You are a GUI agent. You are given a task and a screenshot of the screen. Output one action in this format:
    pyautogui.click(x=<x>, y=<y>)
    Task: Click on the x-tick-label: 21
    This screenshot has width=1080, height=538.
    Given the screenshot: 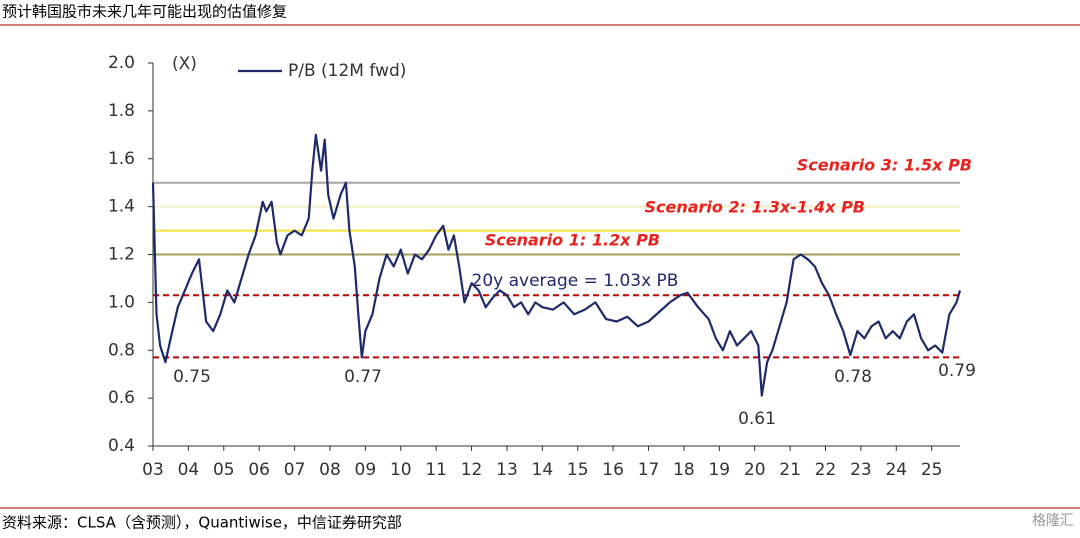 What is the action you would take?
    pyautogui.click(x=790, y=470)
    